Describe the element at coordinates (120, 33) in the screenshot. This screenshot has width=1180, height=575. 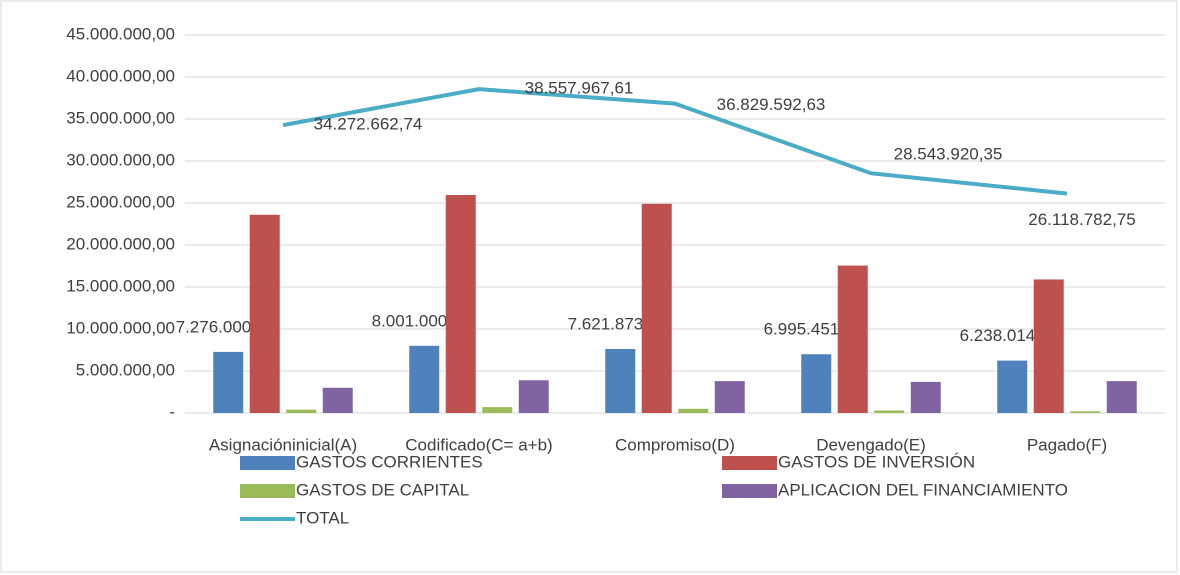
I see `y-tick-label: 45.000.000,00` at that location.